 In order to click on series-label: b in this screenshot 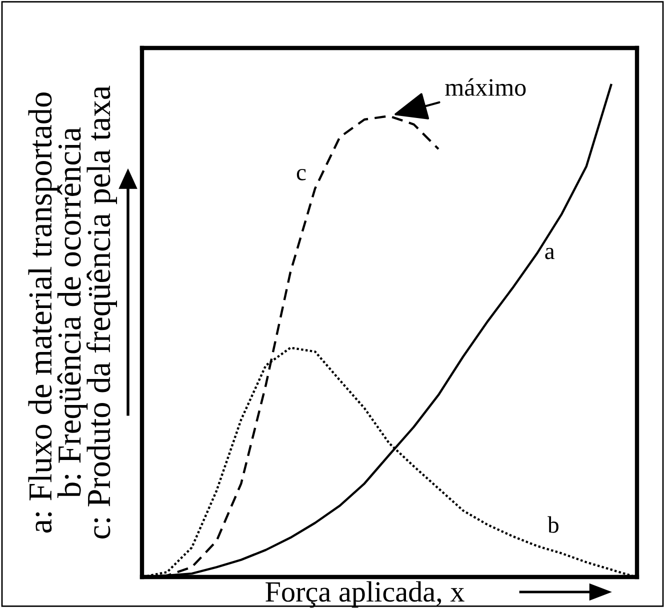, I will do `click(553, 524)`.